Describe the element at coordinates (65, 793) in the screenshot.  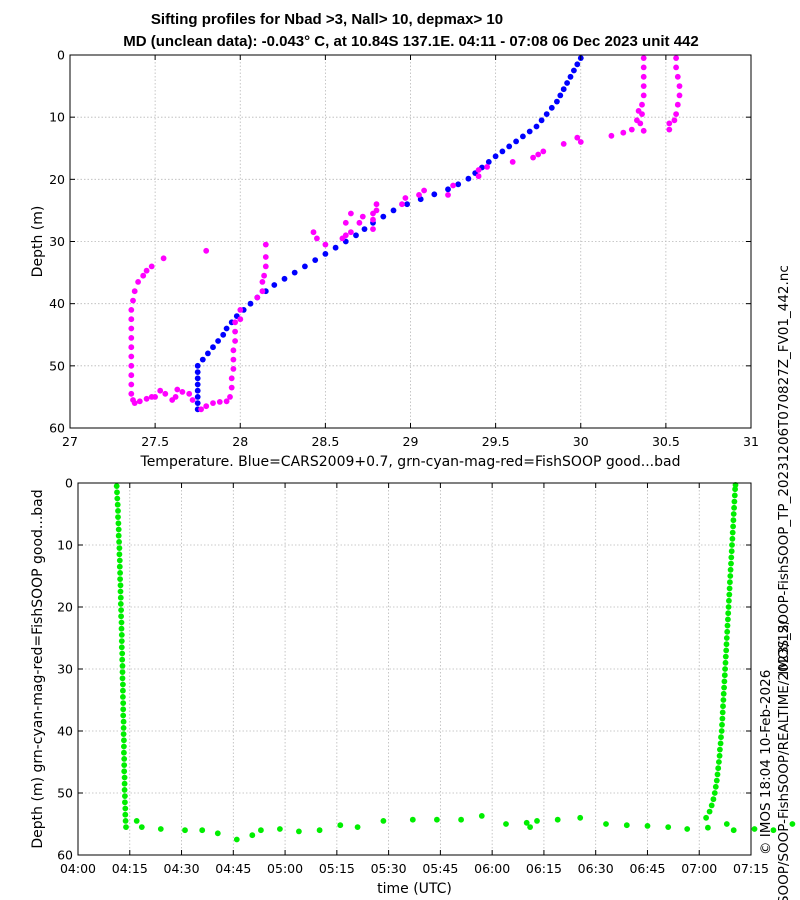
I see `depth-y-tick-label: 50` at that location.